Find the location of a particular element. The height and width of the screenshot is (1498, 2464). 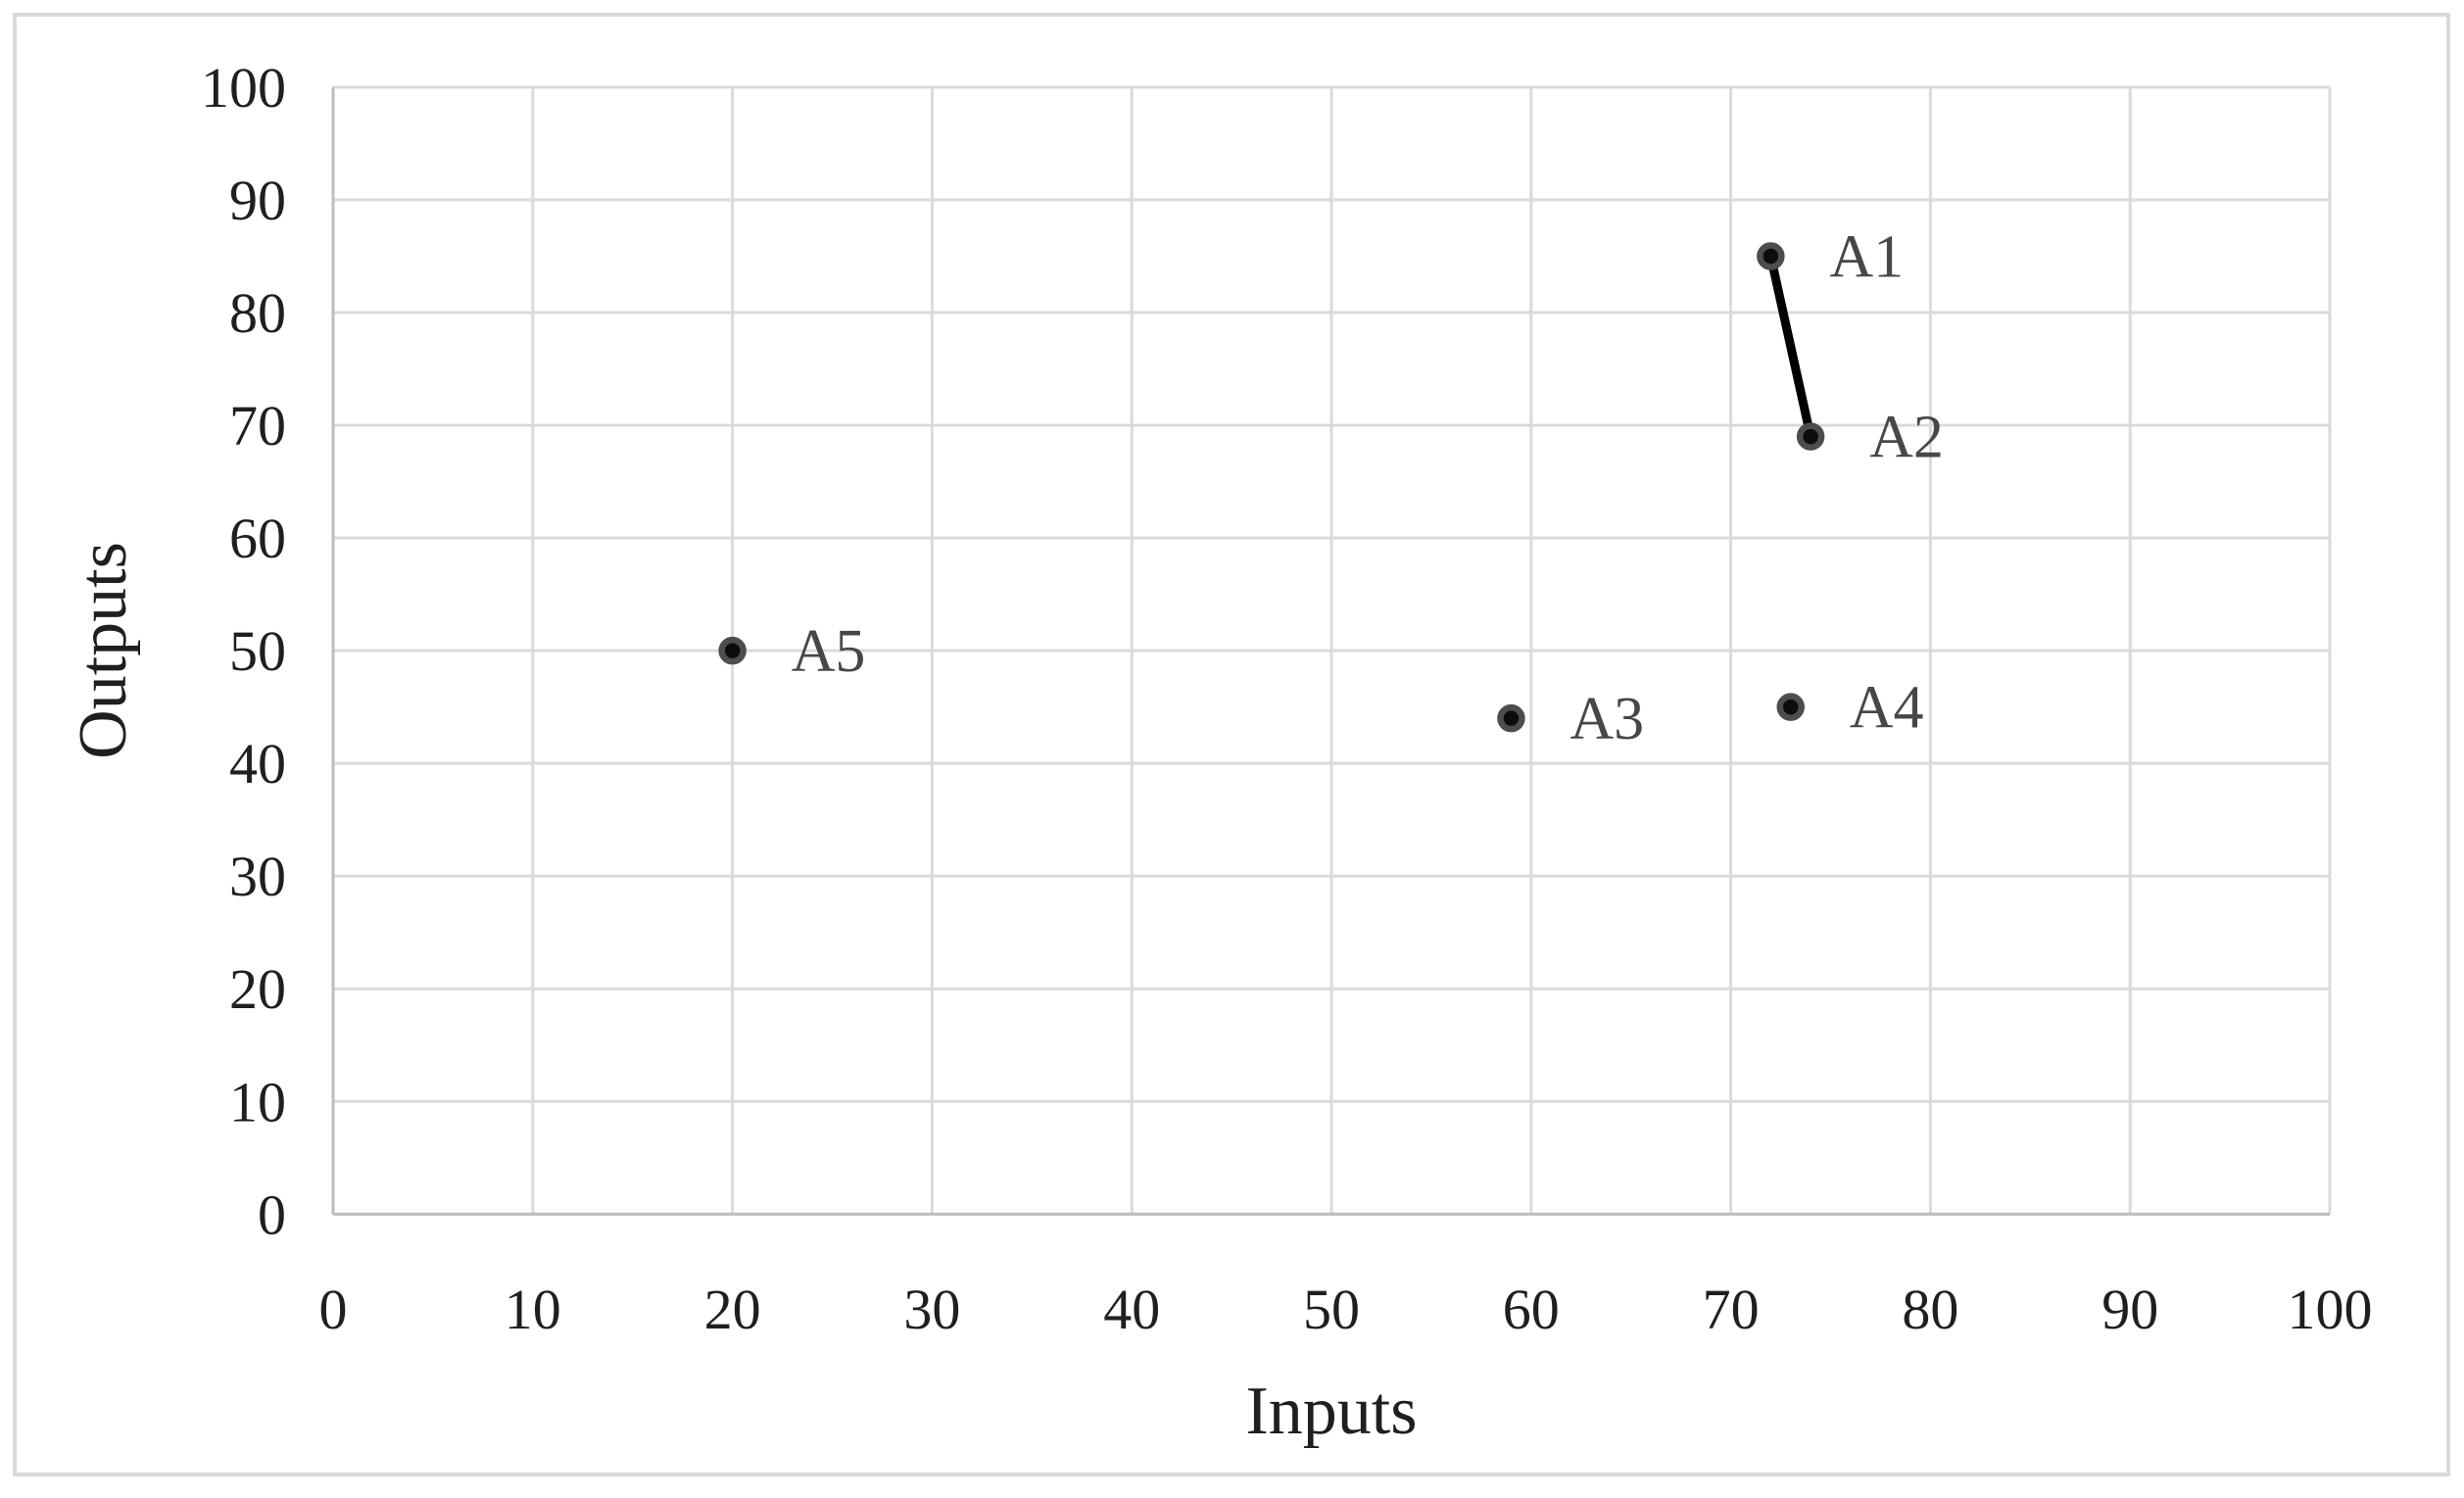

data-point-label-A5: A5 is located at coordinates (829, 651).